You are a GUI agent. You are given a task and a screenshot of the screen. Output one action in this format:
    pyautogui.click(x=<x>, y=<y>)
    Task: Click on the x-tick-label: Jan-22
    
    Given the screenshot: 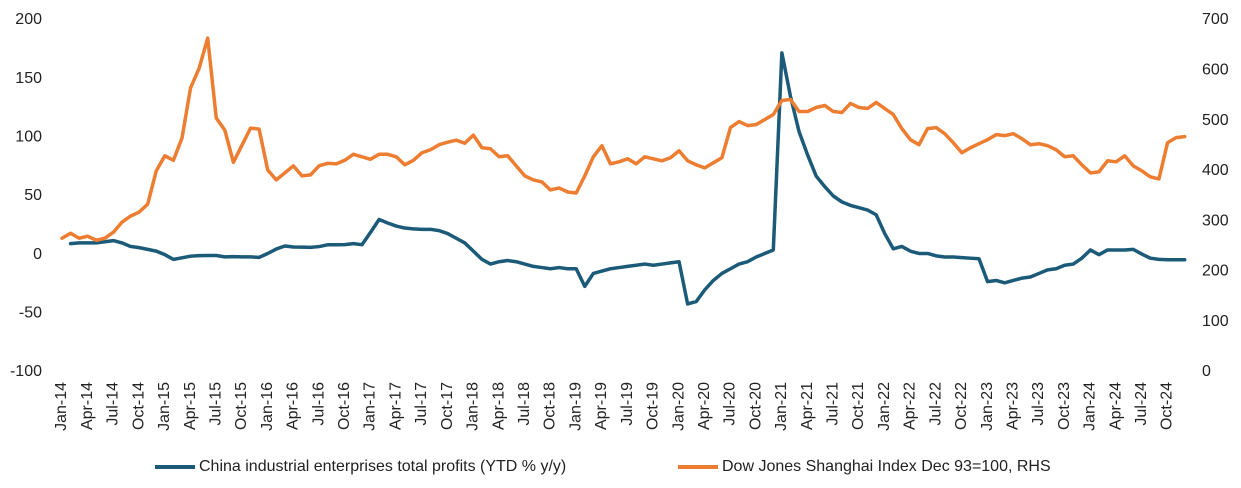 What is the action you would take?
    pyautogui.click(x=884, y=406)
    